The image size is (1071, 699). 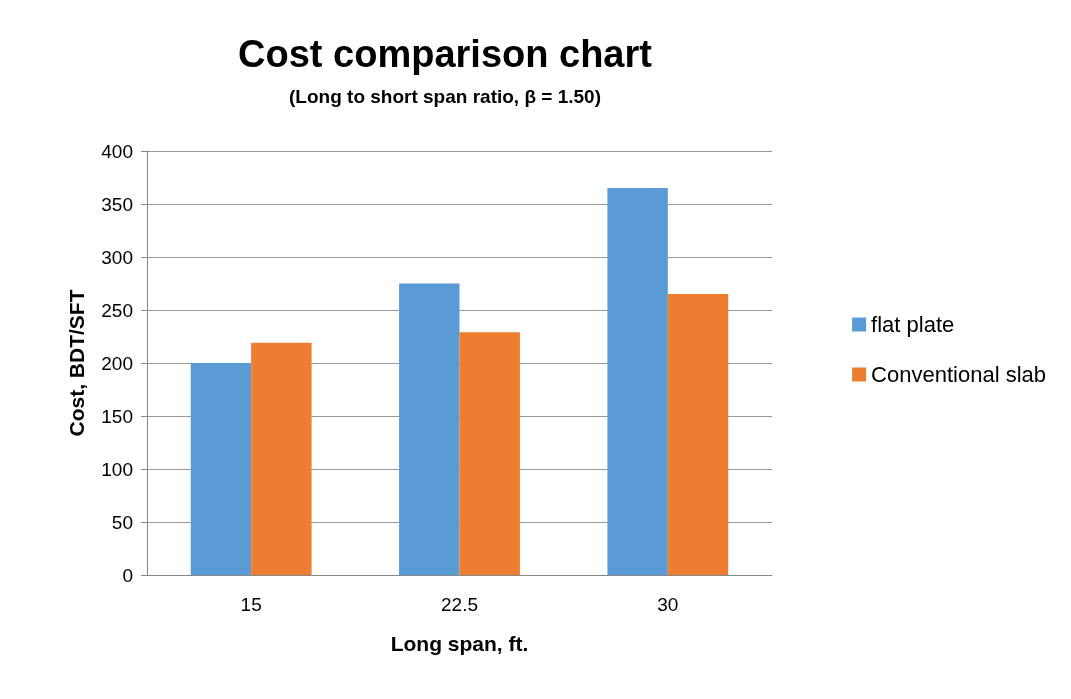 I want to click on y-tick-label: 300, so click(x=117, y=257).